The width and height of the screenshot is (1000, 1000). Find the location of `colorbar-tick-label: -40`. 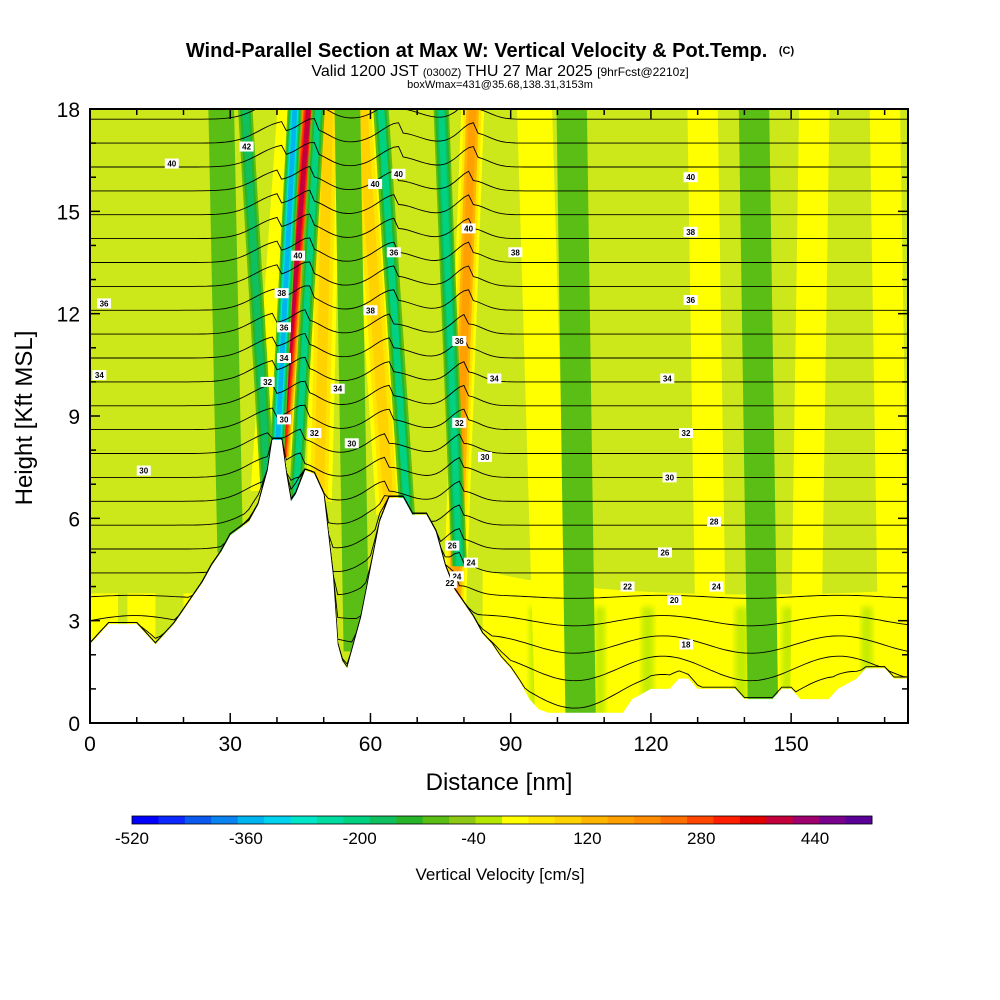

colorbar-tick-label: -40 is located at coordinates (473, 838).